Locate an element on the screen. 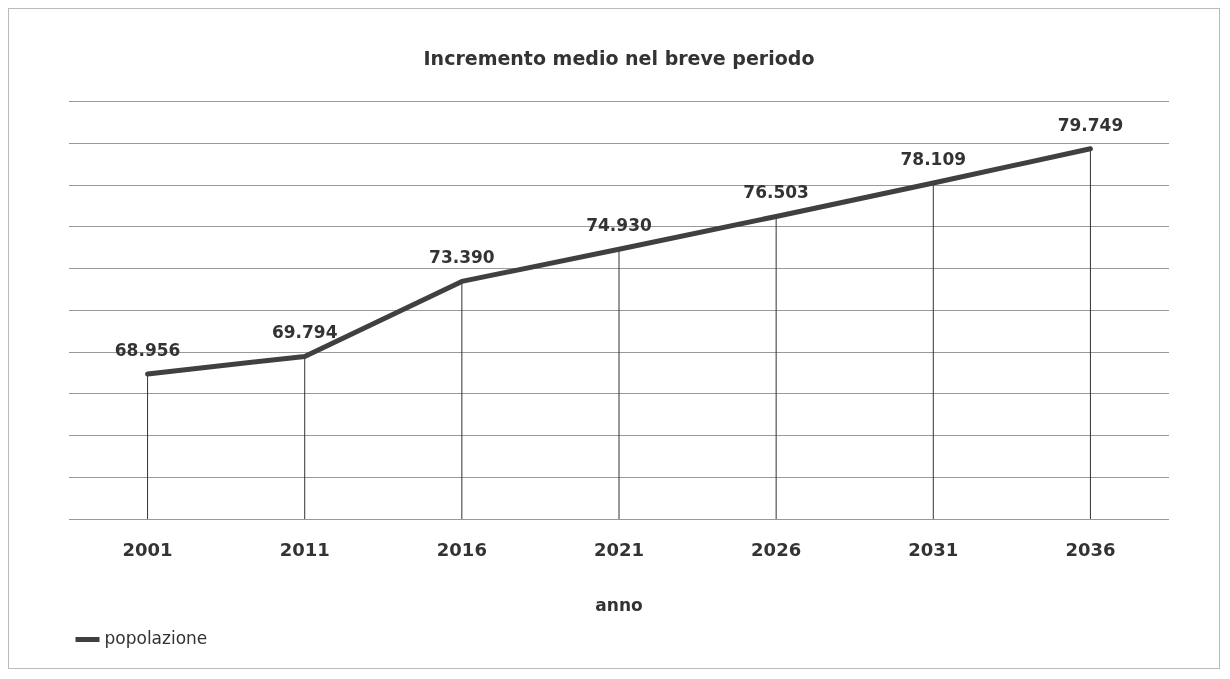 The height and width of the screenshot is (679, 1230). x-tick-label: 2001 is located at coordinates (147, 550).